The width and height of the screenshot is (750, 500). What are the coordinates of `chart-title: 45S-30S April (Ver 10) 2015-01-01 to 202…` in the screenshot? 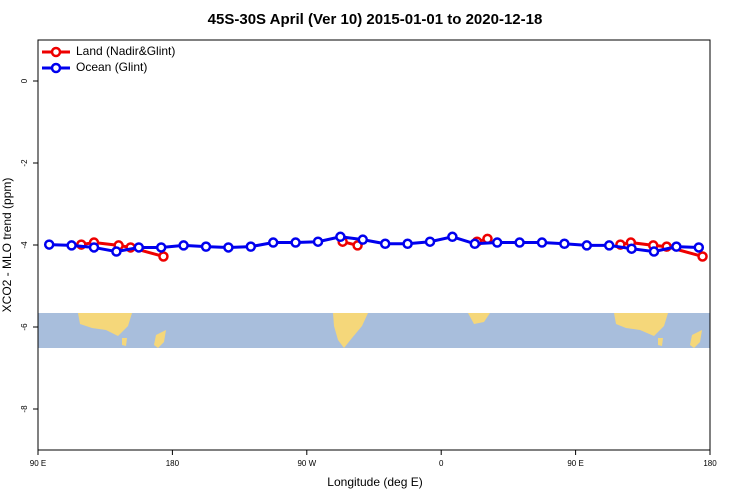 It's located at (375, 19).